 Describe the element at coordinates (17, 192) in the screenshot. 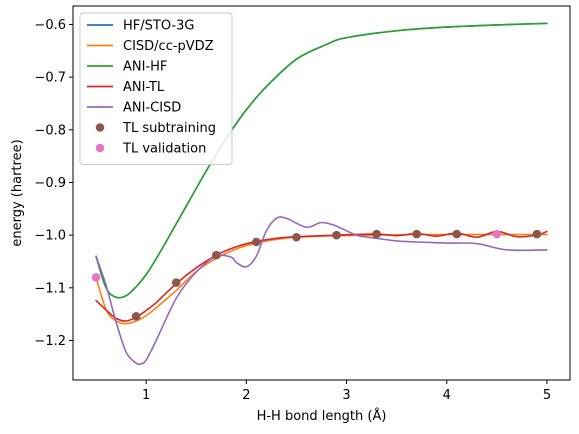

I see `y-axis-label: energy (hartree)` at that location.